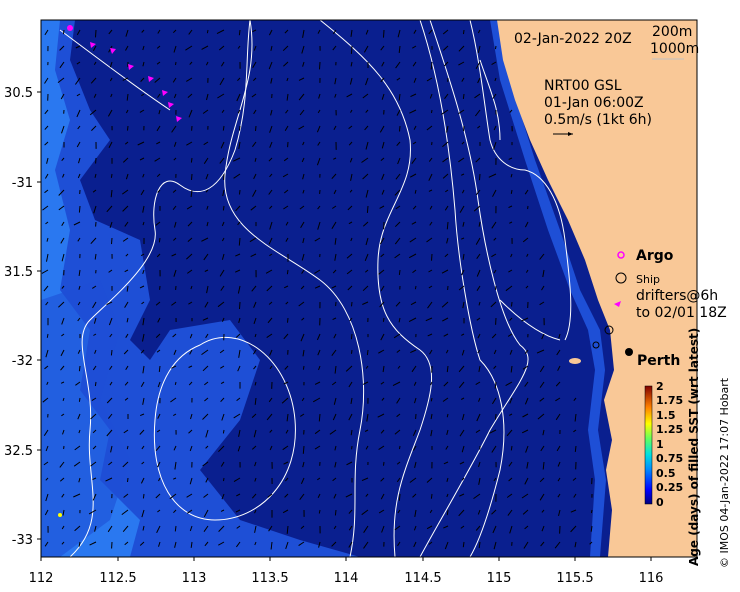 The image size is (740, 592). Describe the element at coordinates (669, 487) in the screenshot. I see `colorbar-tick: 0.25` at that location.